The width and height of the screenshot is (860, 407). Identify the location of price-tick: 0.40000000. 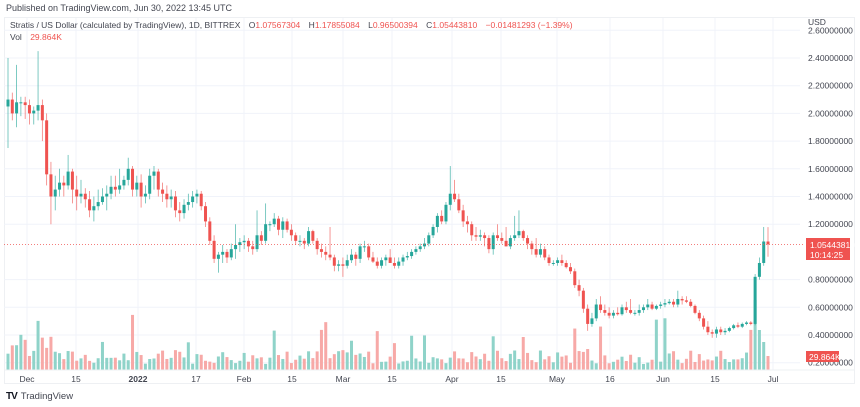
(830, 335).